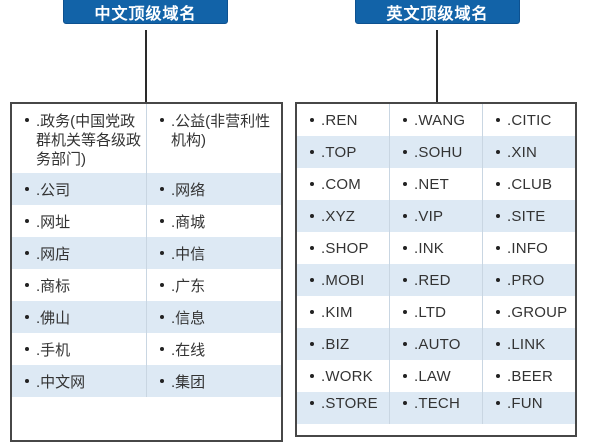 Image resolution: width=600 pixels, height=442 pixels. Describe the element at coordinates (213, 138) in the screenshot. I see `domain-cell: .公益(非营利性机构)` at that location.